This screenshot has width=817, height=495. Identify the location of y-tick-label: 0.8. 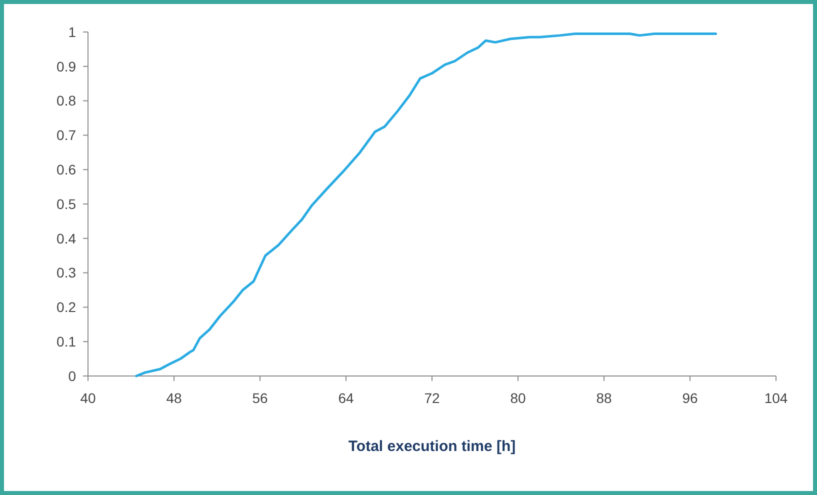
(66, 100).